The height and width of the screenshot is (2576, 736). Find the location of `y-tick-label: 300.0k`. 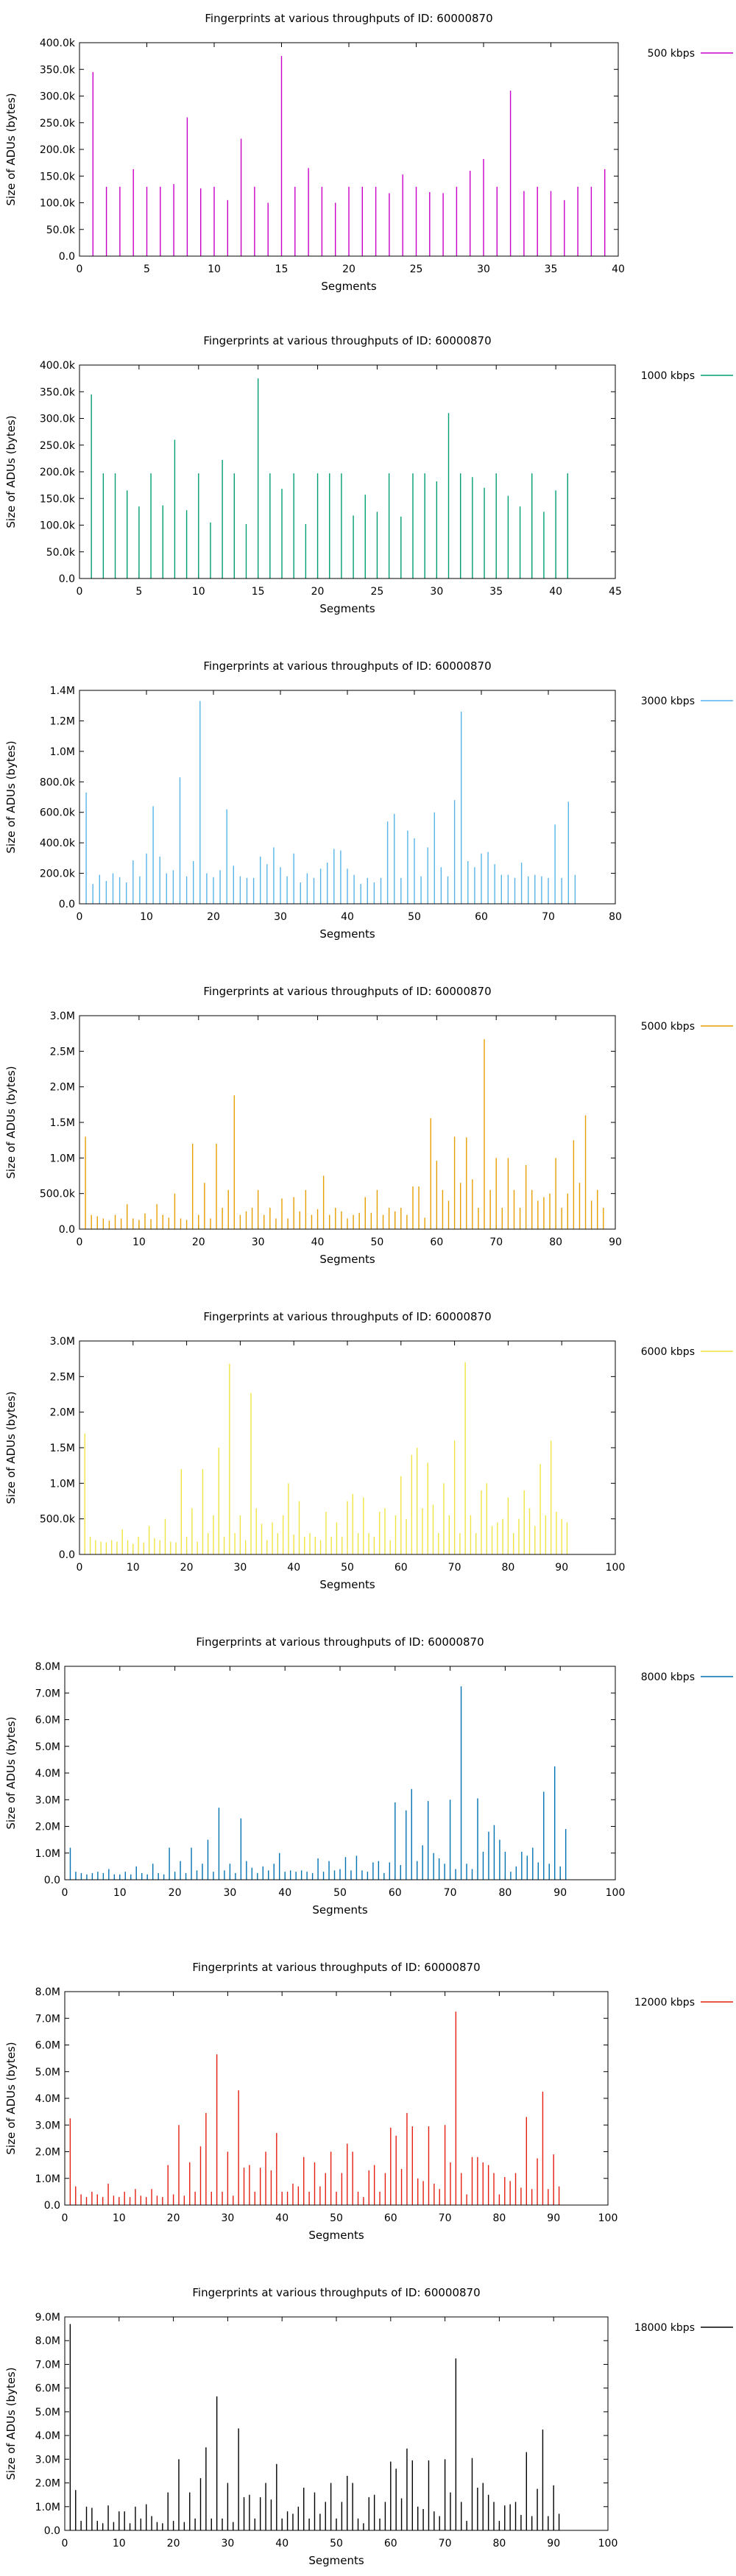

y-tick-label: 300.0k is located at coordinates (58, 419).